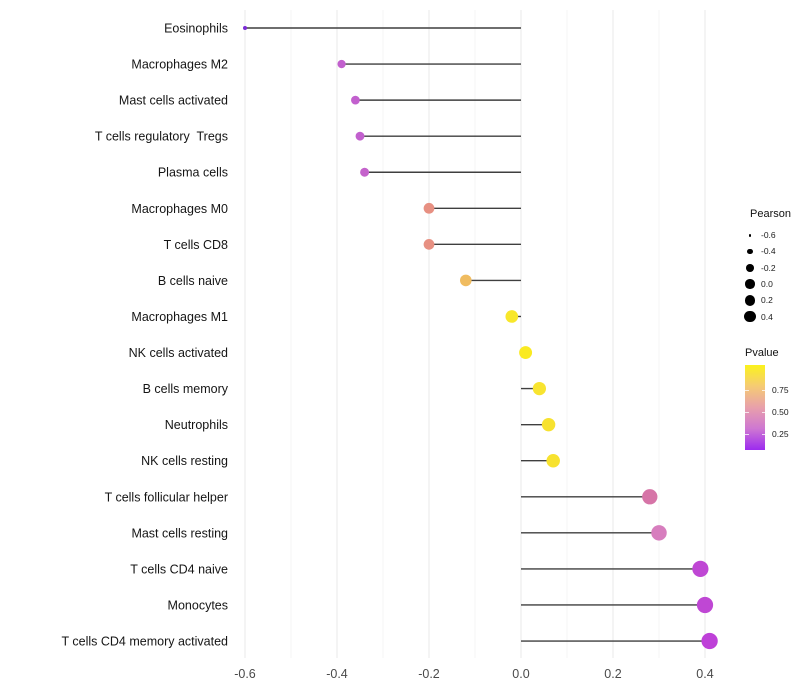 This screenshot has width=800, height=700. I want to click on category-label: B cells memory, so click(186, 389).